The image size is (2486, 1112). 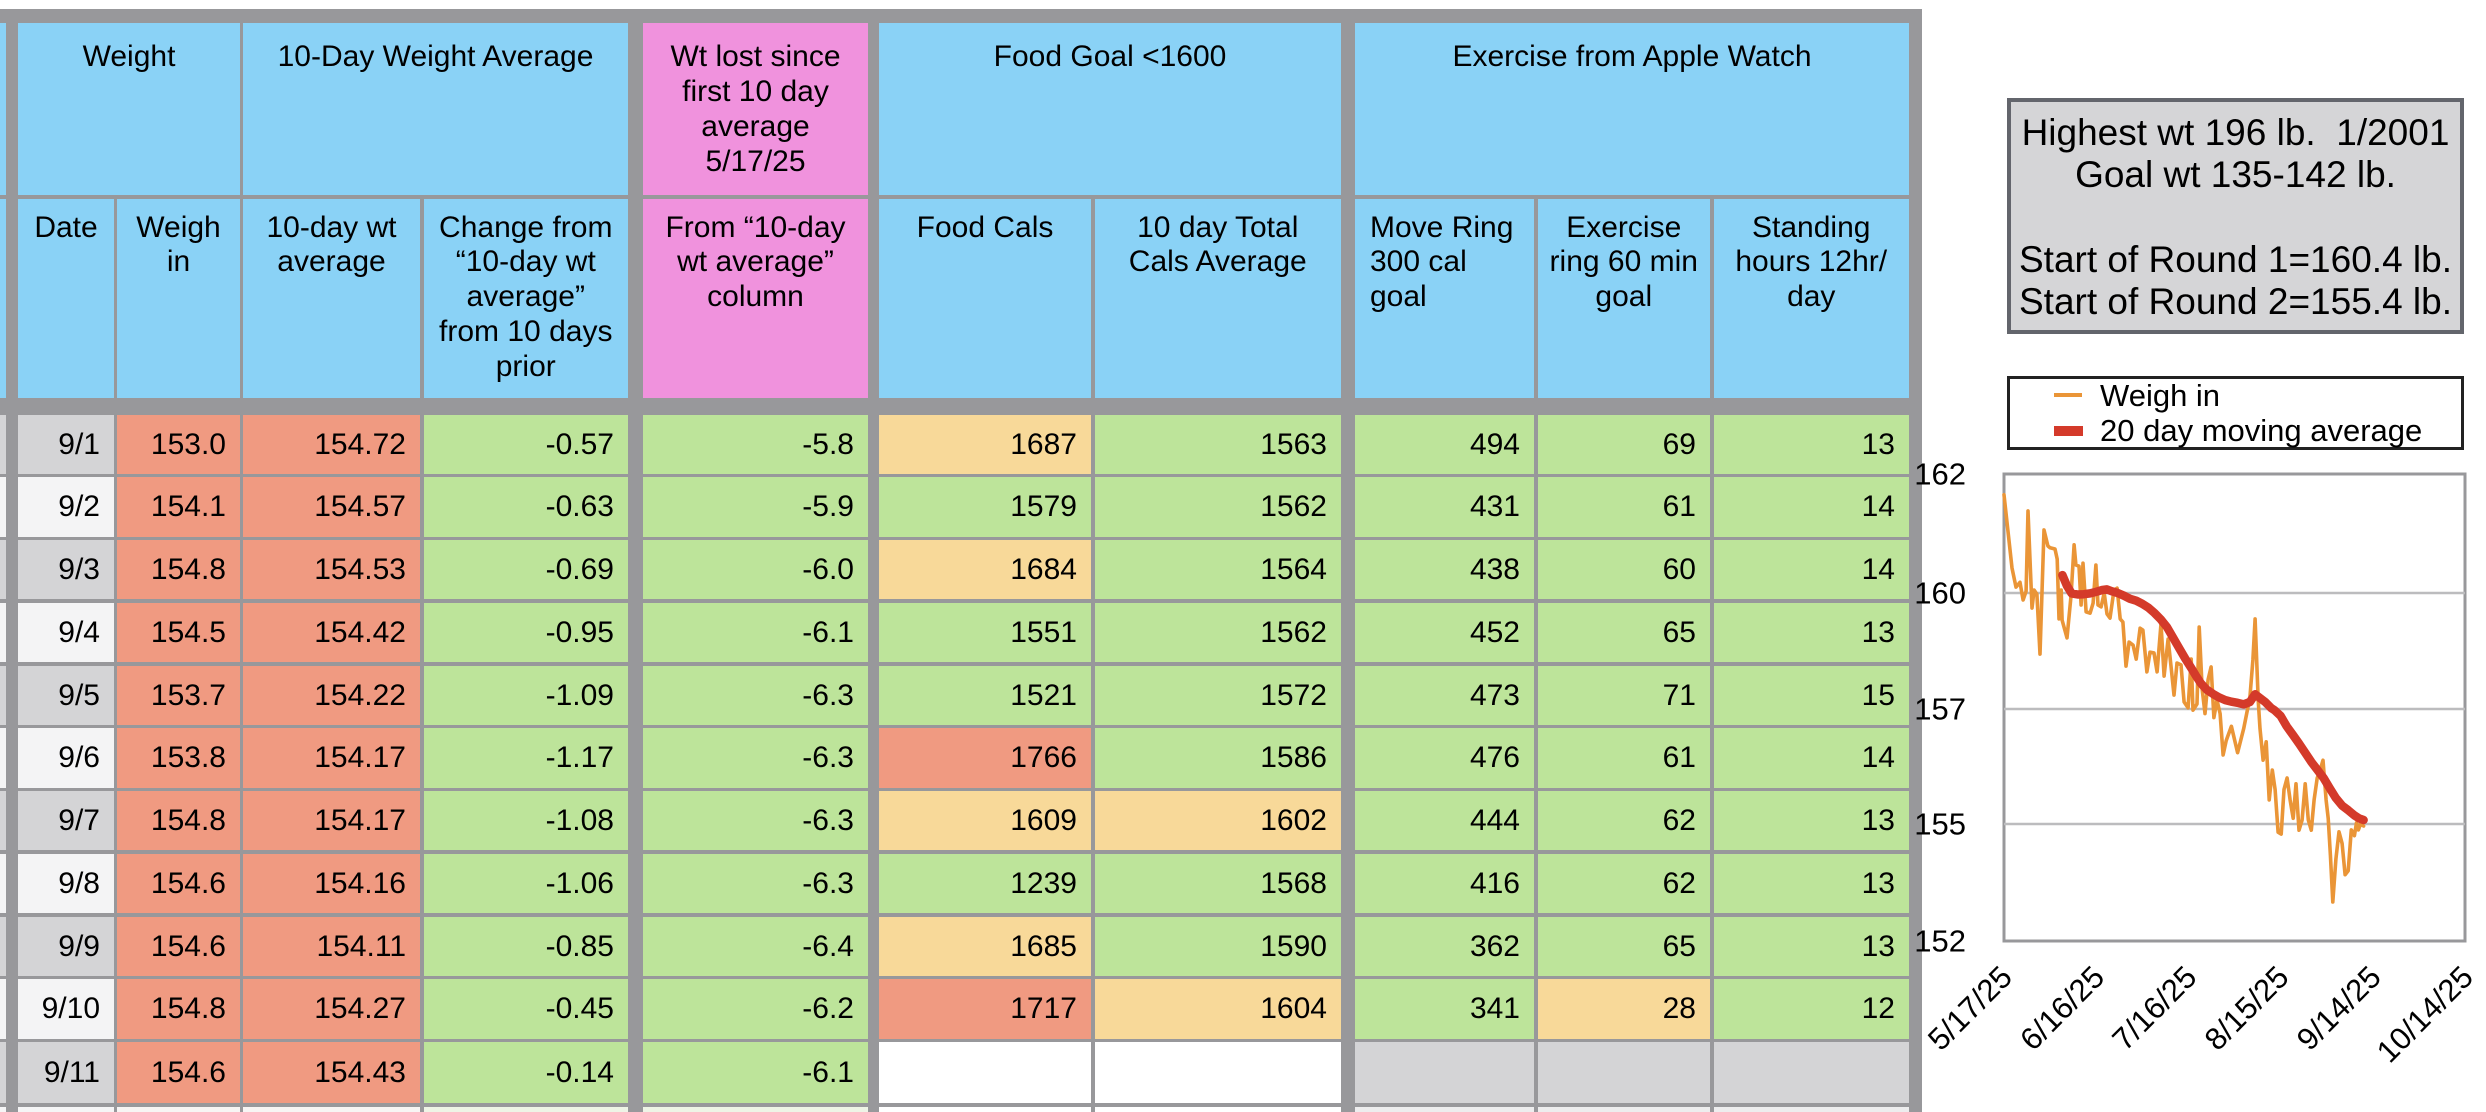 I want to click on svg-text: 157, so click(x=1940, y=709).